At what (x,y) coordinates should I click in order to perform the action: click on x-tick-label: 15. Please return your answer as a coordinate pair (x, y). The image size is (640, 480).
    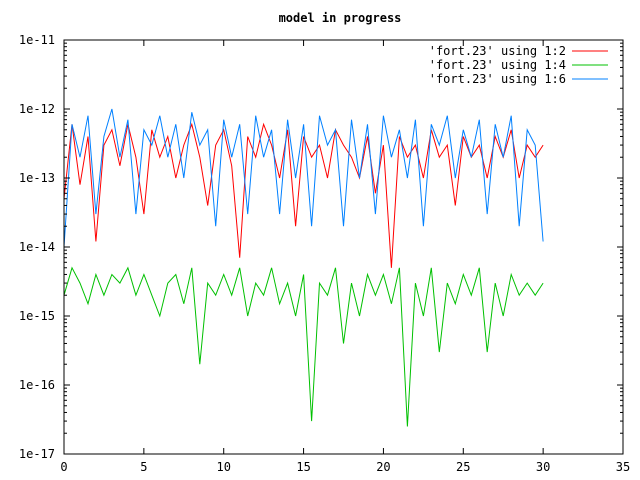
    Looking at the image, I should click on (303, 467).